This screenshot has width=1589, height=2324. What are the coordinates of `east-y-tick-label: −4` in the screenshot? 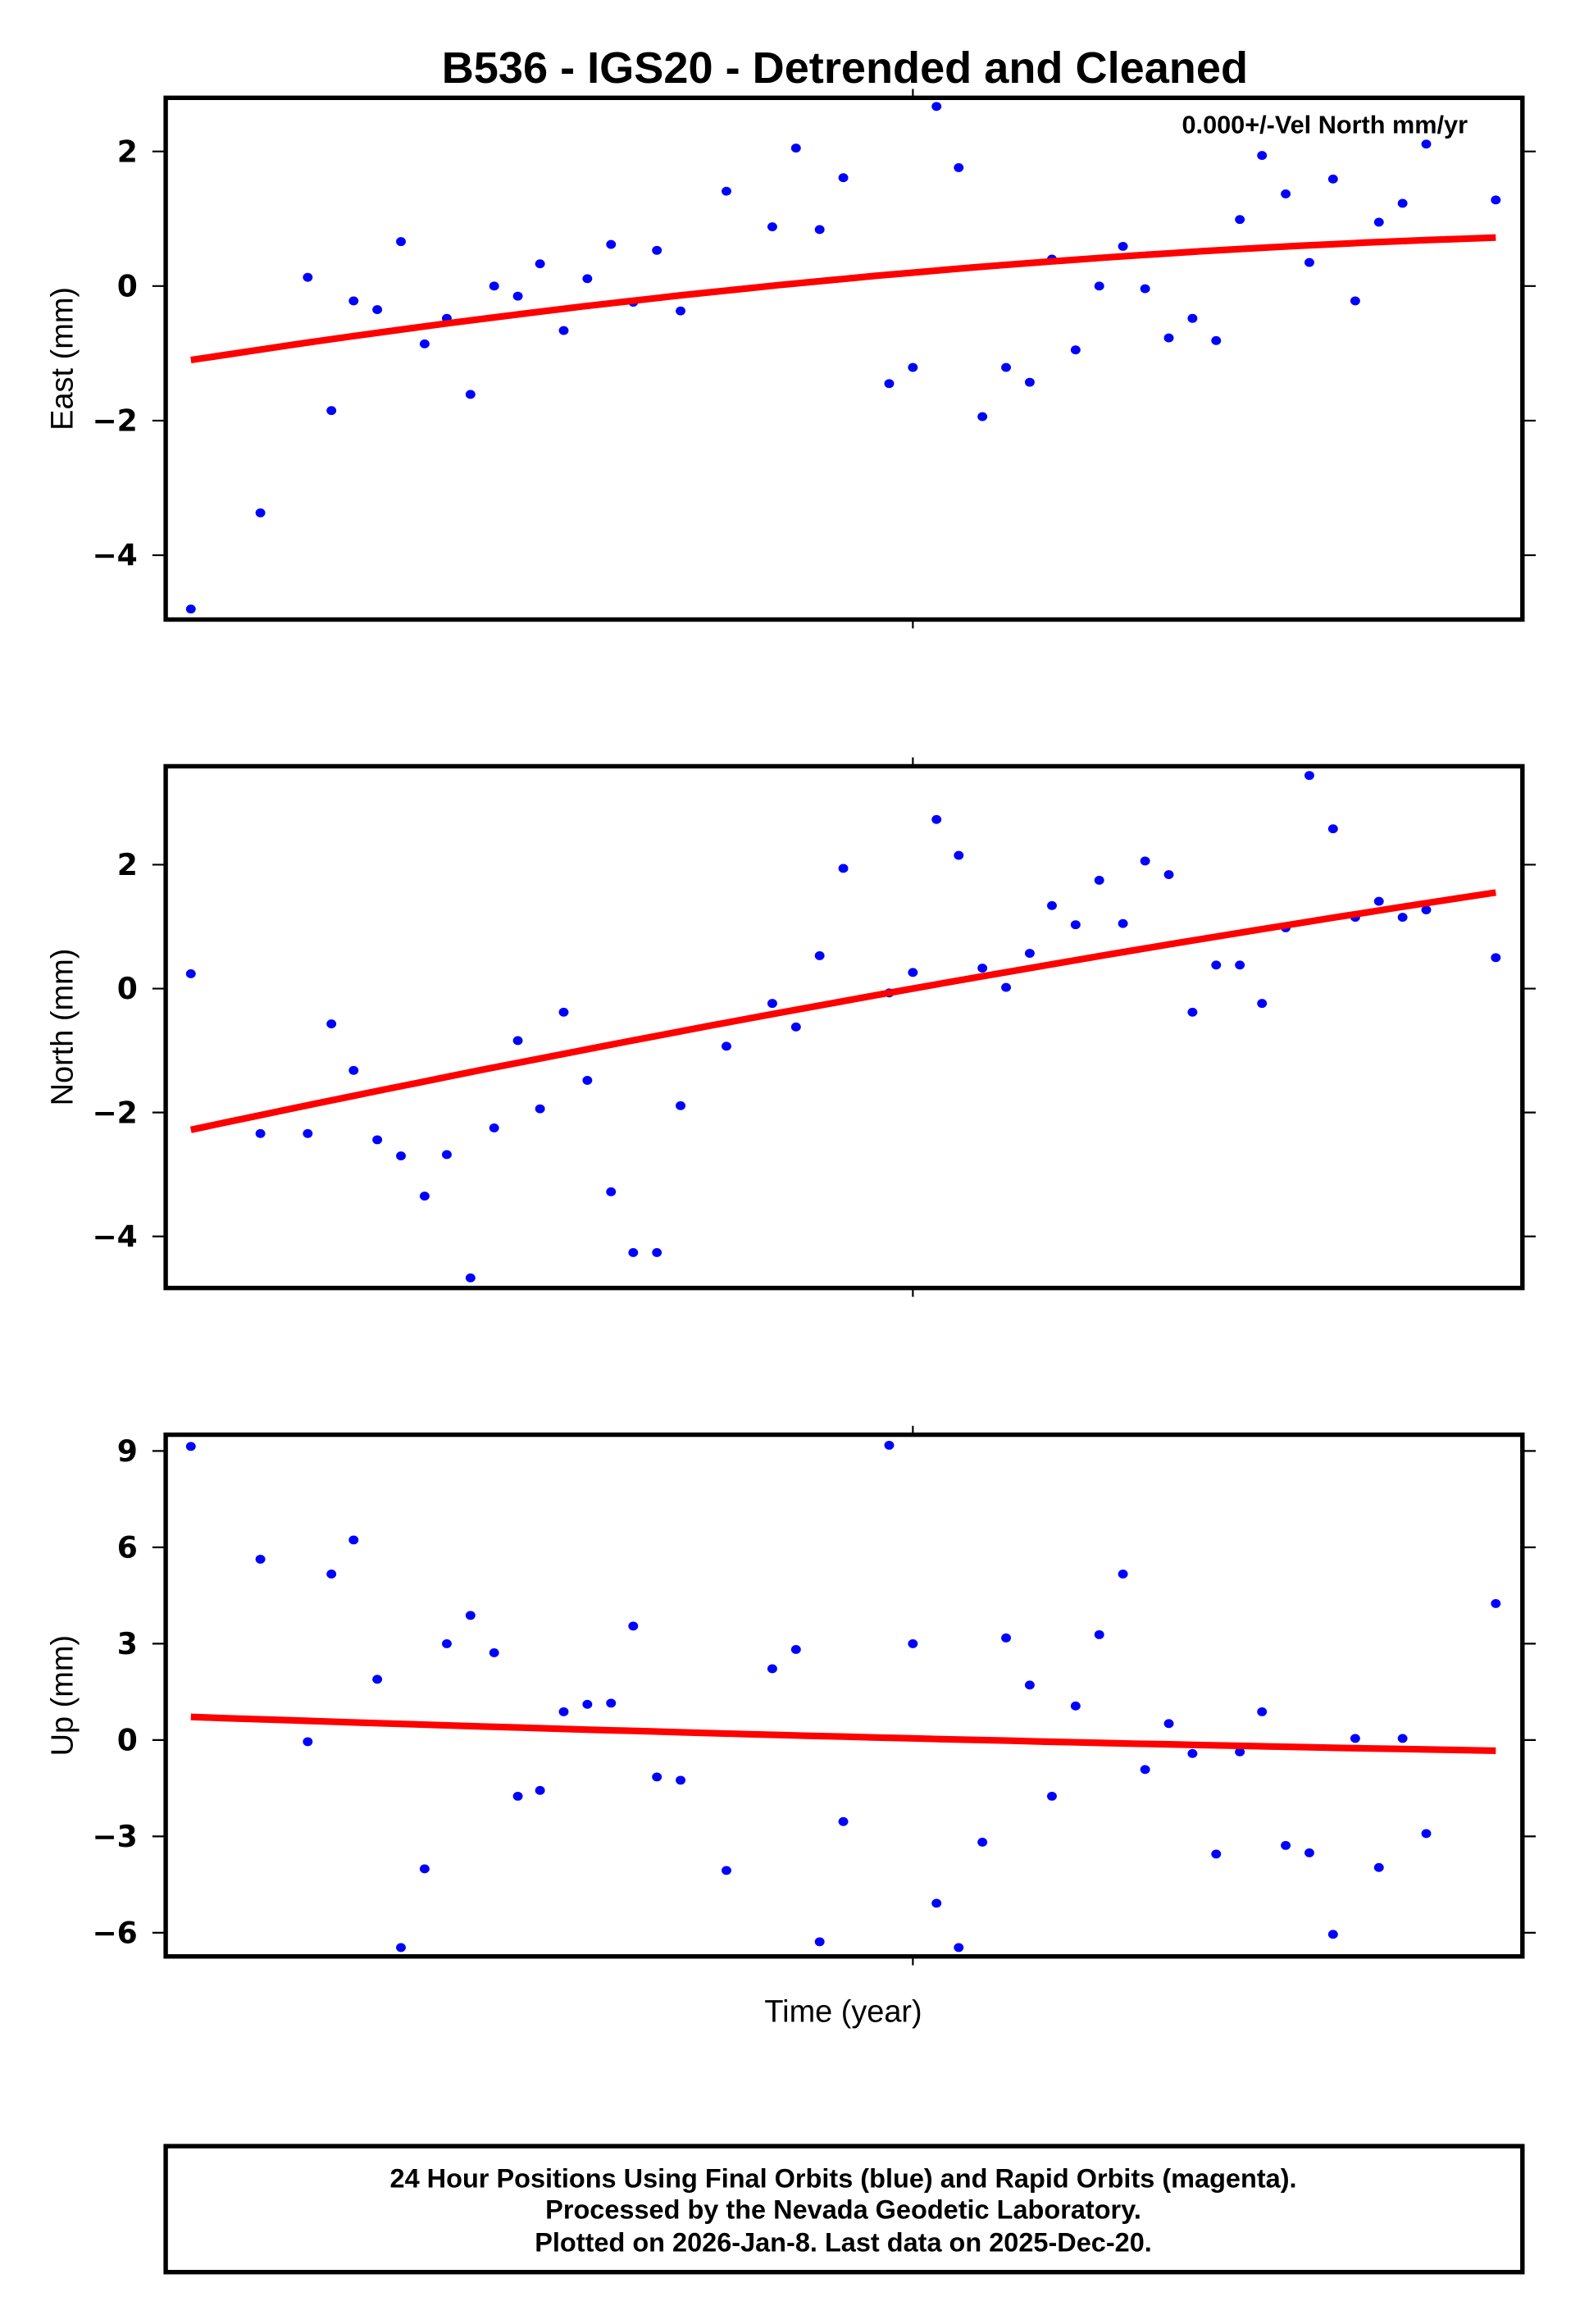 It's located at (114, 555).